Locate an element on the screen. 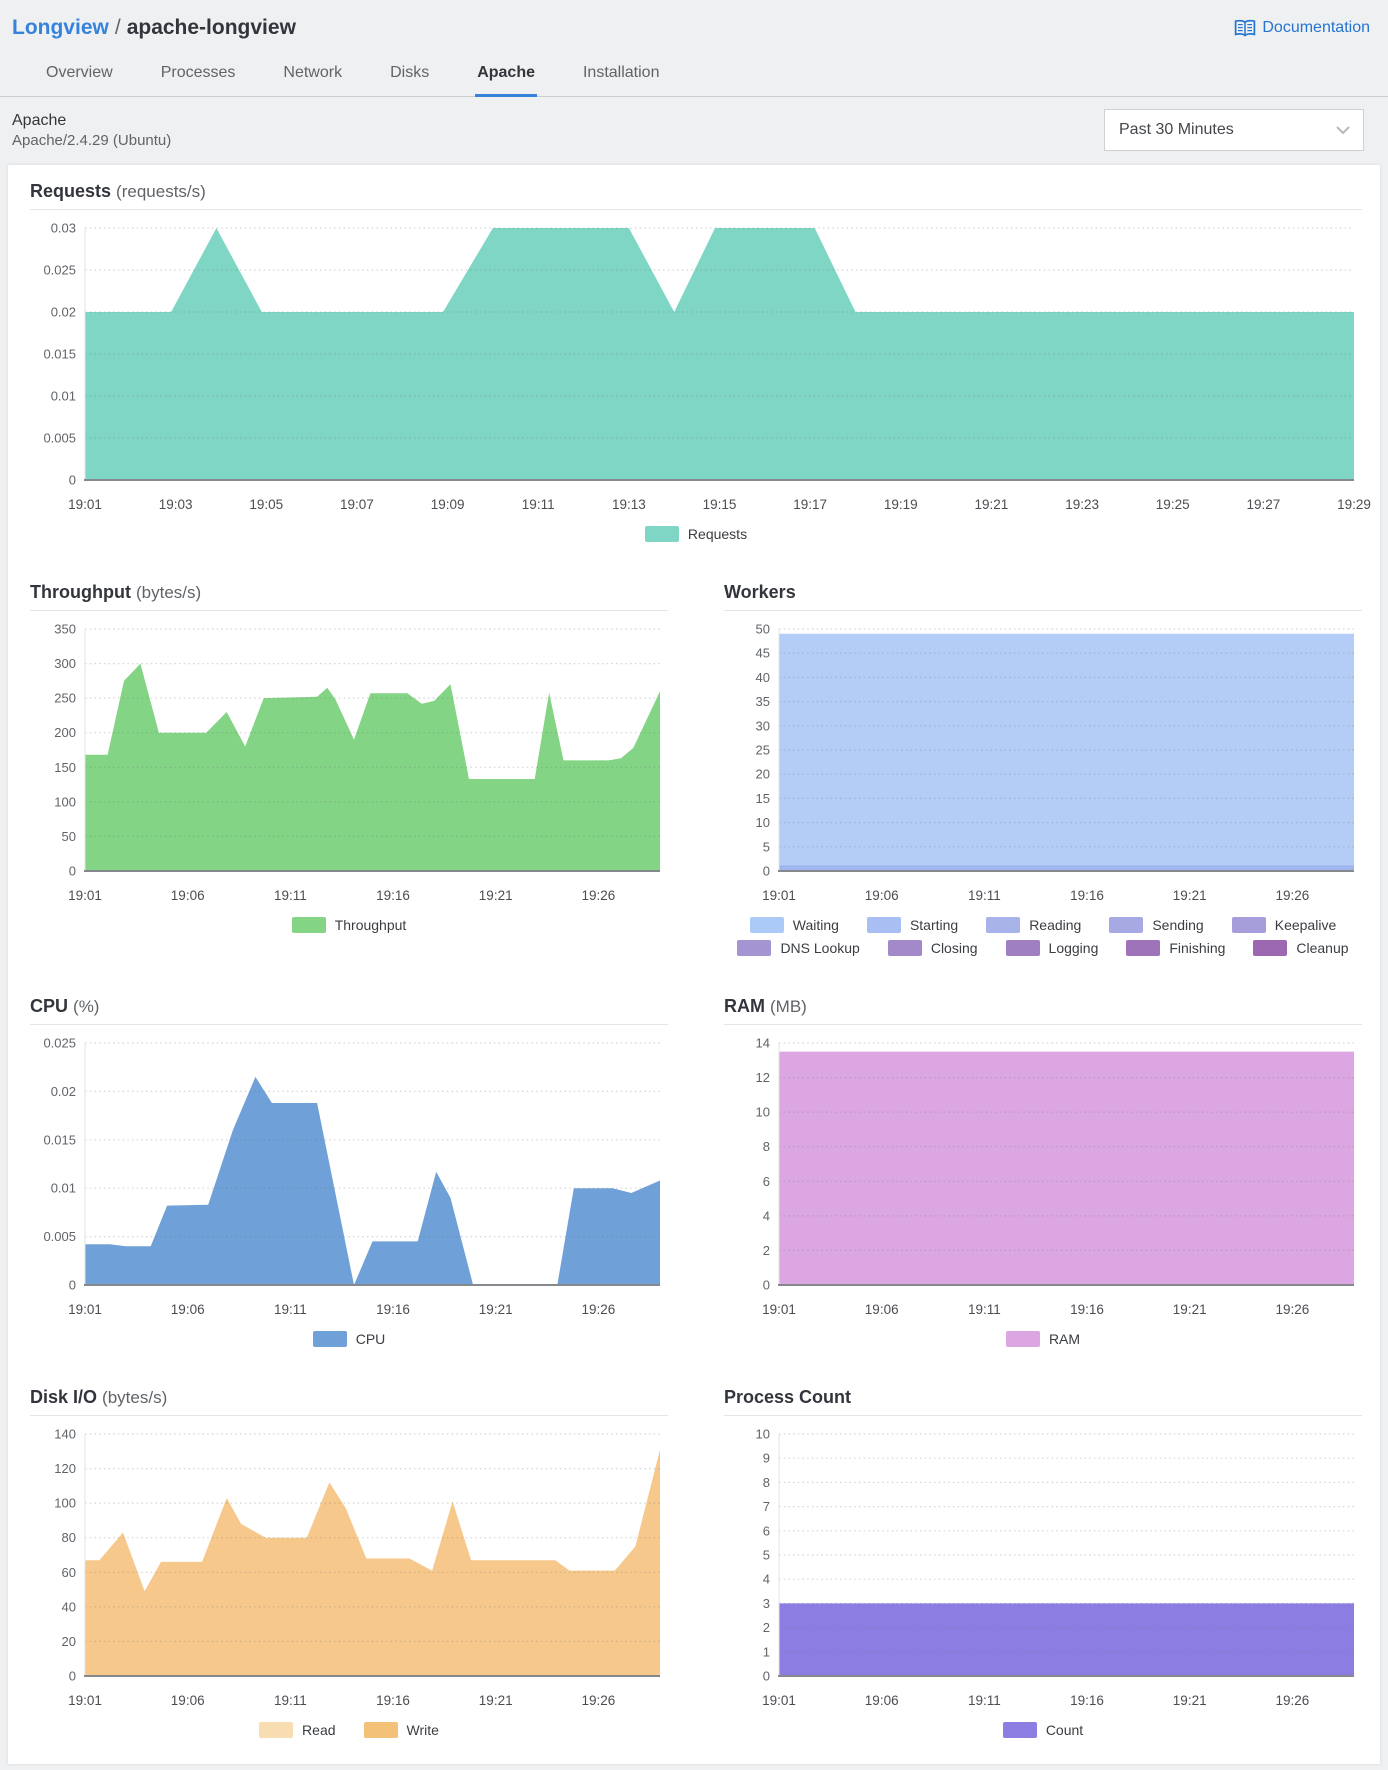 The width and height of the screenshot is (1388, 1770). top-bar: Longview / apache-longview Documentation is located at coordinates (694, 20).